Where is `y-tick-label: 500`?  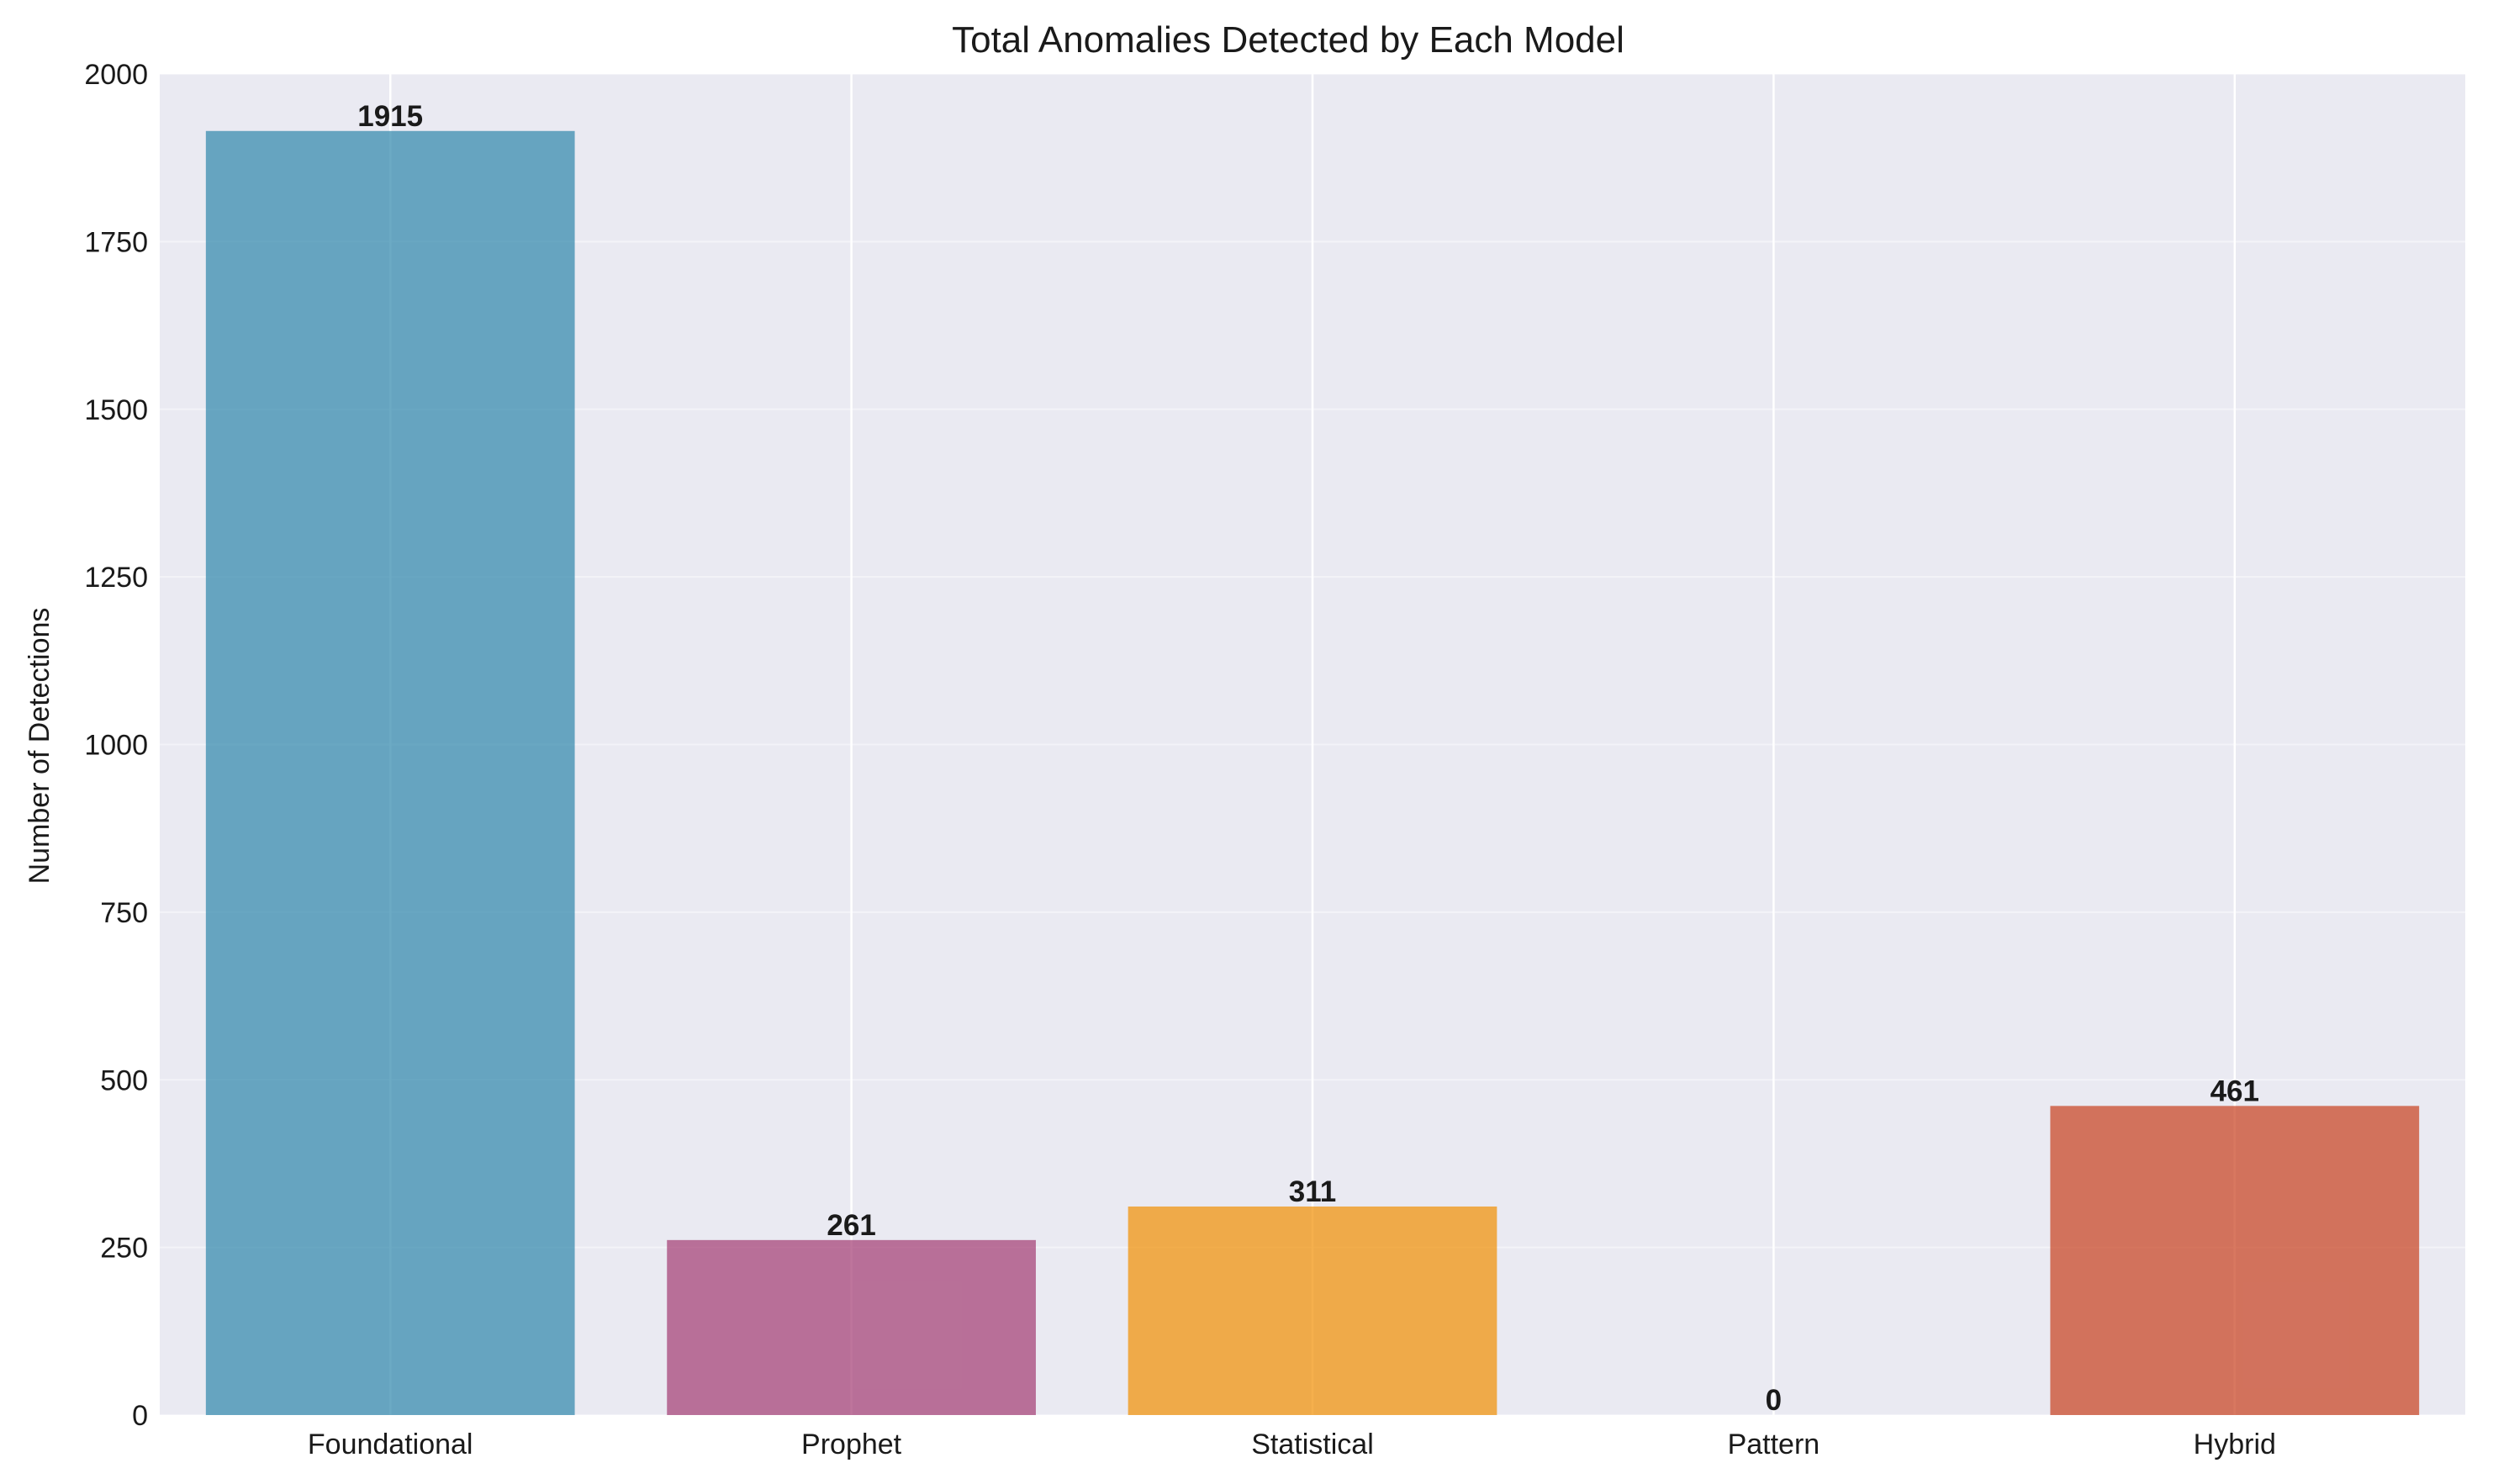 y-tick-label: 500 is located at coordinates (124, 1080).